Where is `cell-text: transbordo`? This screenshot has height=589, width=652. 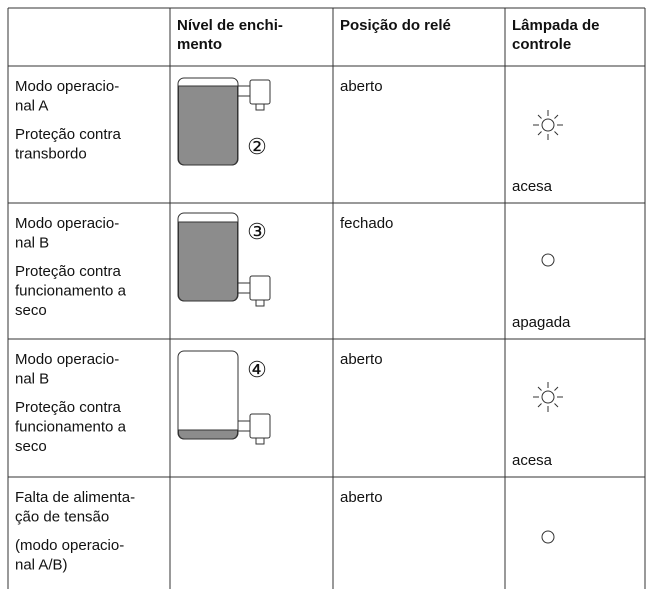 cell-text: transbordo is located at coordinates (51, 153).